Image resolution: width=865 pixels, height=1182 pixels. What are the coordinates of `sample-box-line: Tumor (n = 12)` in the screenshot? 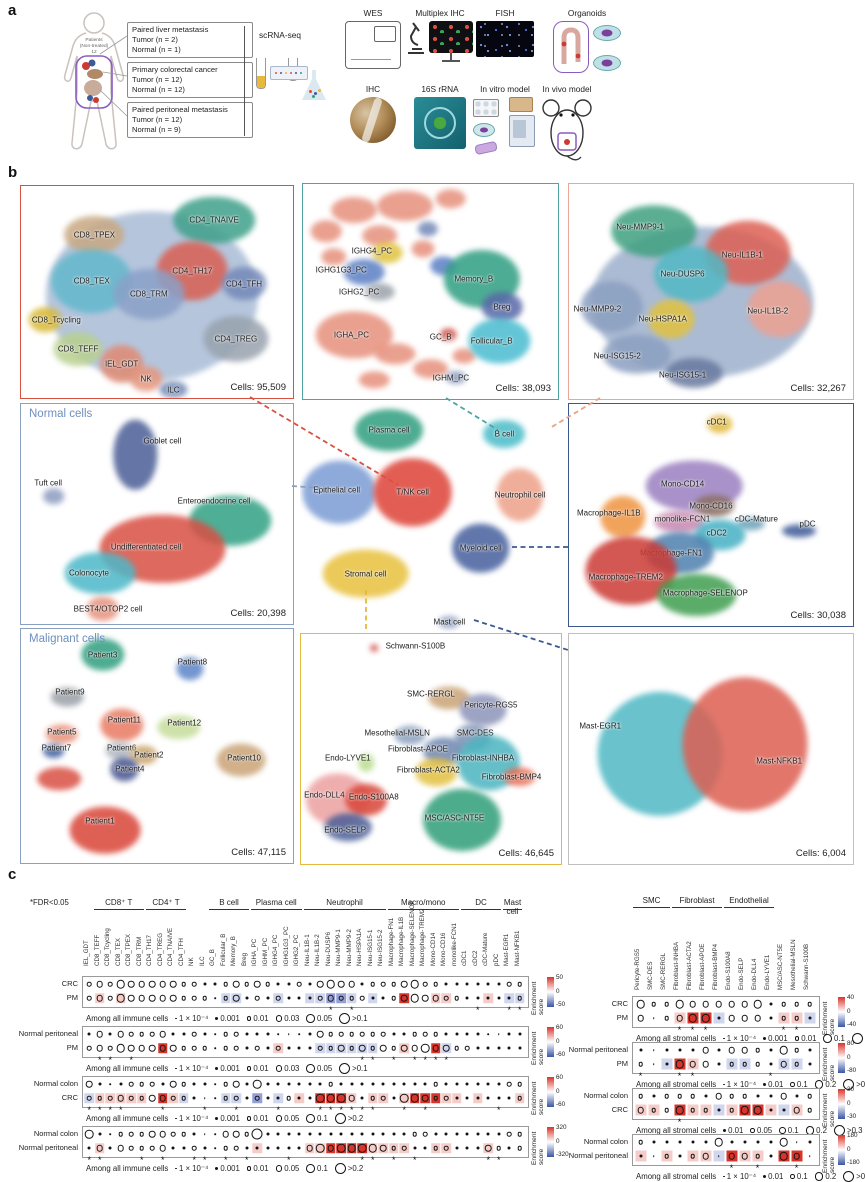 It's located at (190, 120).